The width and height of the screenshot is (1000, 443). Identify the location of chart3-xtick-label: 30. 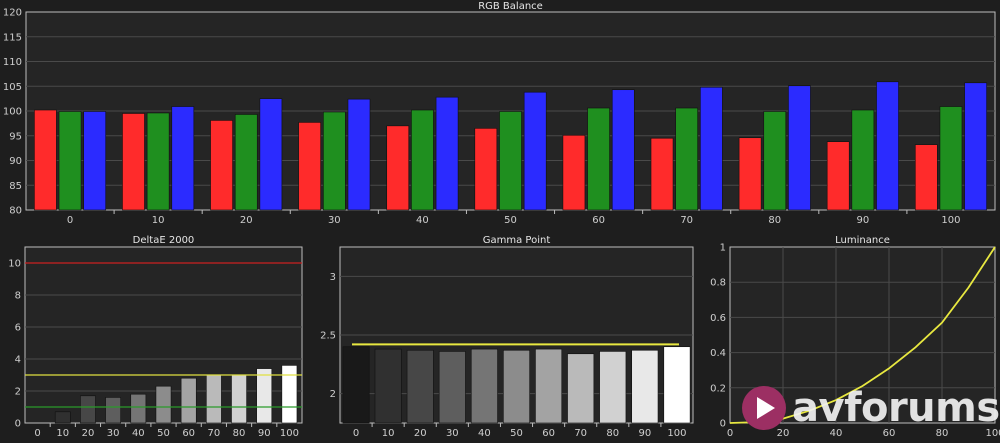
(452, 433).